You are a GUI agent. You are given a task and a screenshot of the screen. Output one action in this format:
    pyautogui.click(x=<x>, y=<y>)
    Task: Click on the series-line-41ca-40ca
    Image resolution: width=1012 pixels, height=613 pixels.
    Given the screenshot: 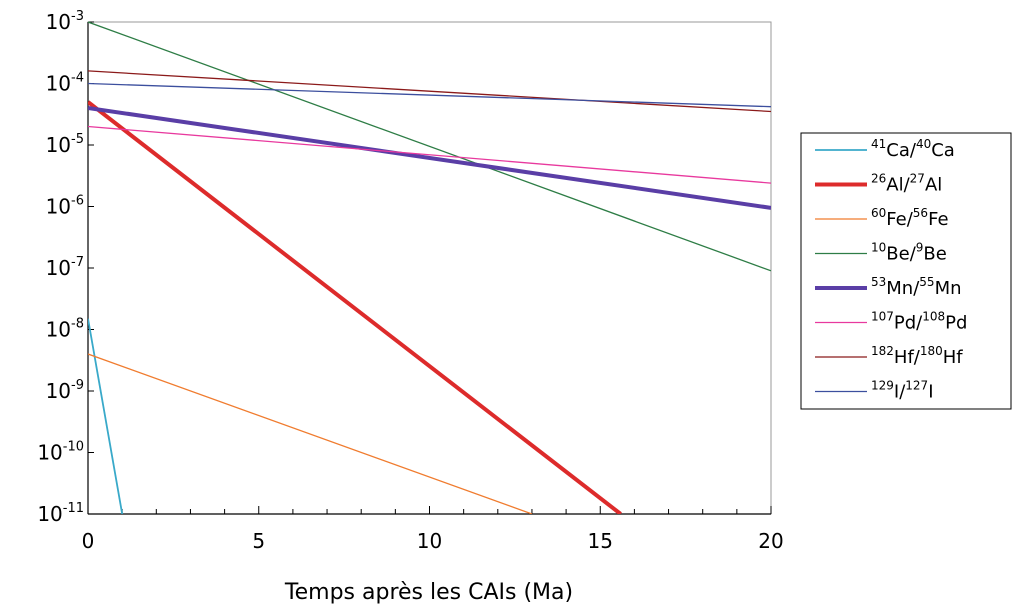 What is the action you would take?
    pyautogui.click(x=105, y=416)
    